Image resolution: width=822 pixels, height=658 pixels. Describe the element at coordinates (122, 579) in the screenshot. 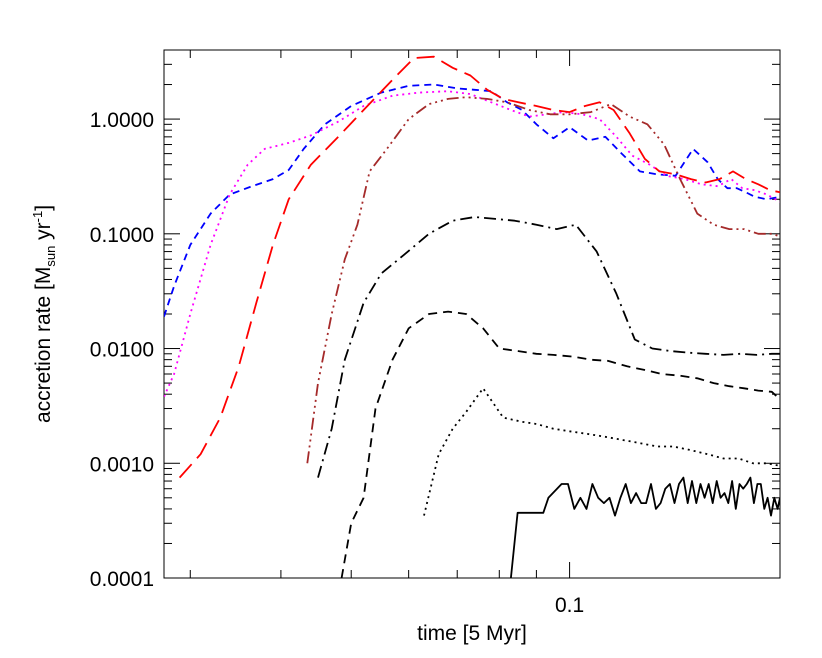

I see `y-tick-label: 0.0001` at that location.